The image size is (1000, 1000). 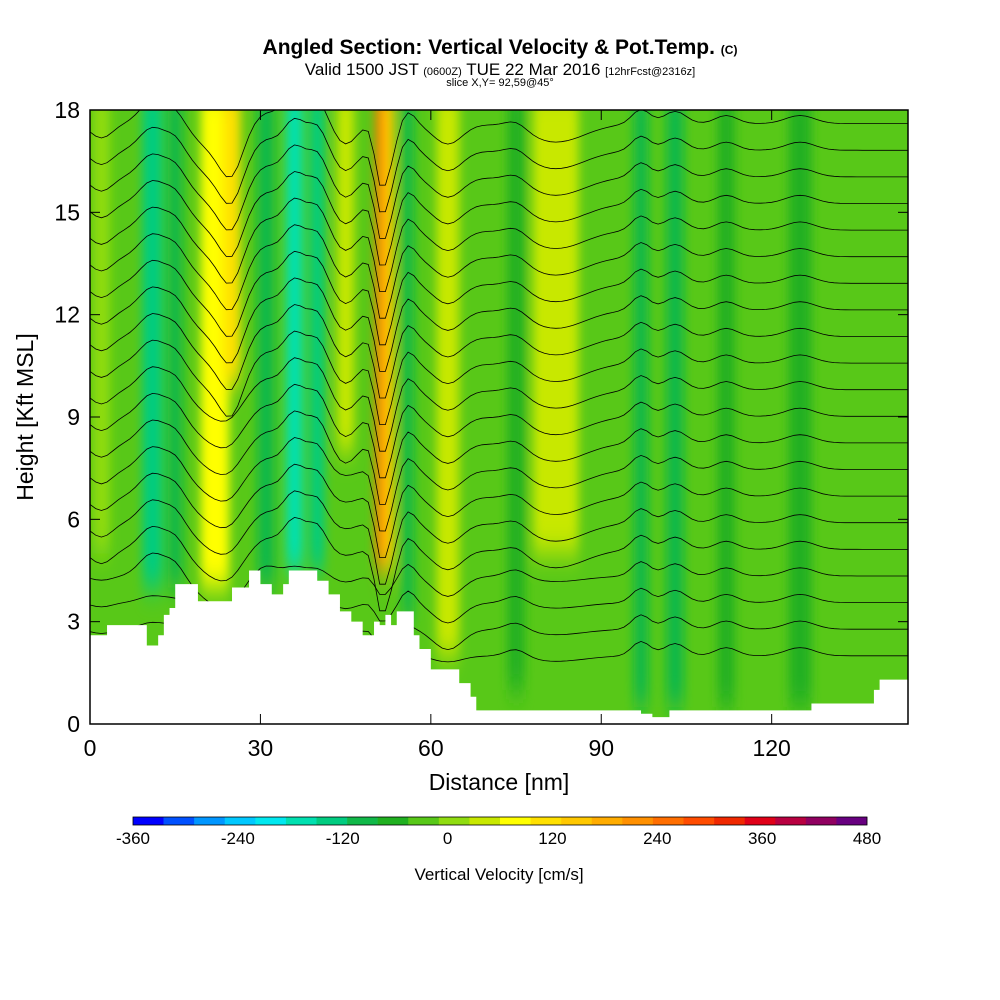 I want to click on valid-time: Valid 1500 JST, so click(x=361, y=69).